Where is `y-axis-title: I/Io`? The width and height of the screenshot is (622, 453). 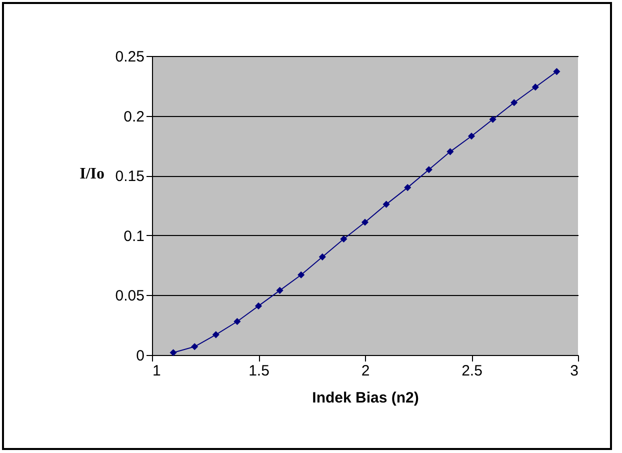 y-axis-title: I/Io is located at coordinates (92, 174).